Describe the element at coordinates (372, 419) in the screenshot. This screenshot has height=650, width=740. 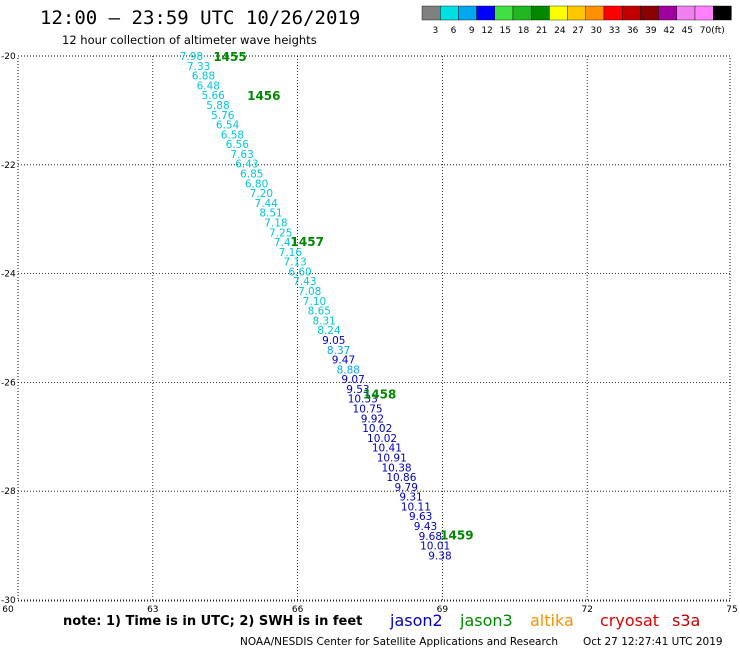
I see `swh-value: 9.92` at that location.